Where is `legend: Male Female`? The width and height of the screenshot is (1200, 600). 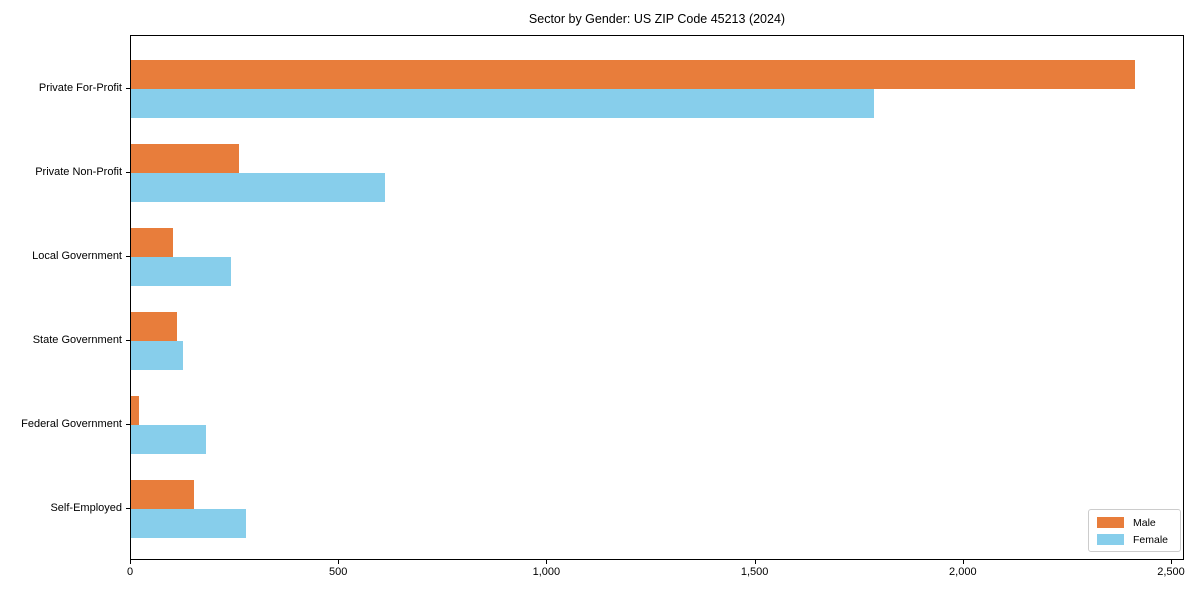
legend: Male Female is located at coordinates (1134, 530).